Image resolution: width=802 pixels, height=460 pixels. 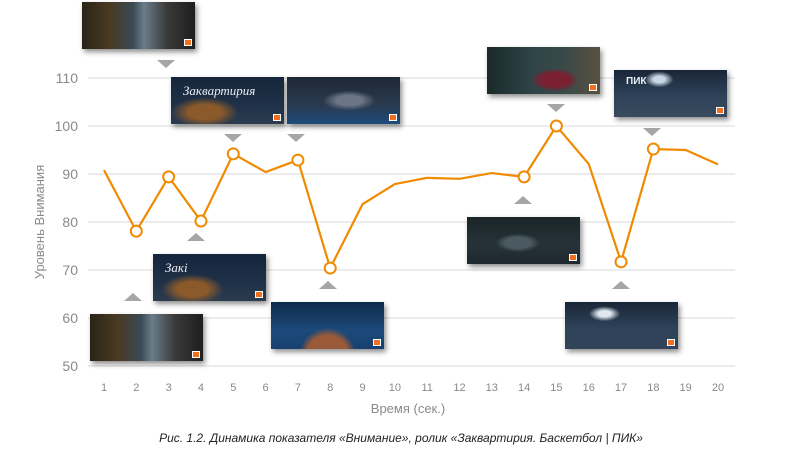 I want to click on y-tick-label: 50, so click(x=70, y=366).